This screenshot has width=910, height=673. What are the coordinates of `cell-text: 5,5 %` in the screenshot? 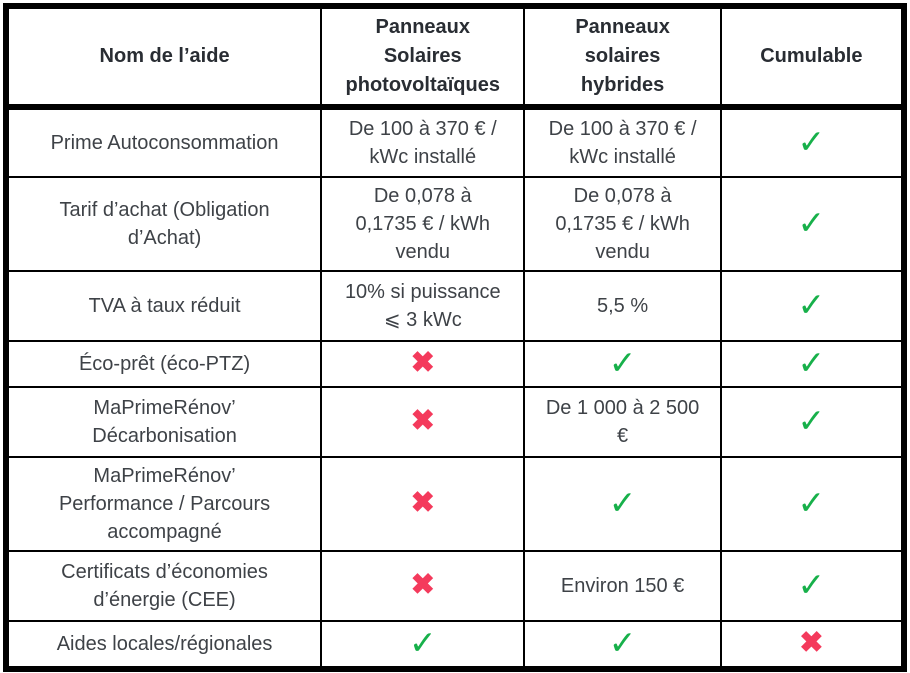 It's located at (623, 306).